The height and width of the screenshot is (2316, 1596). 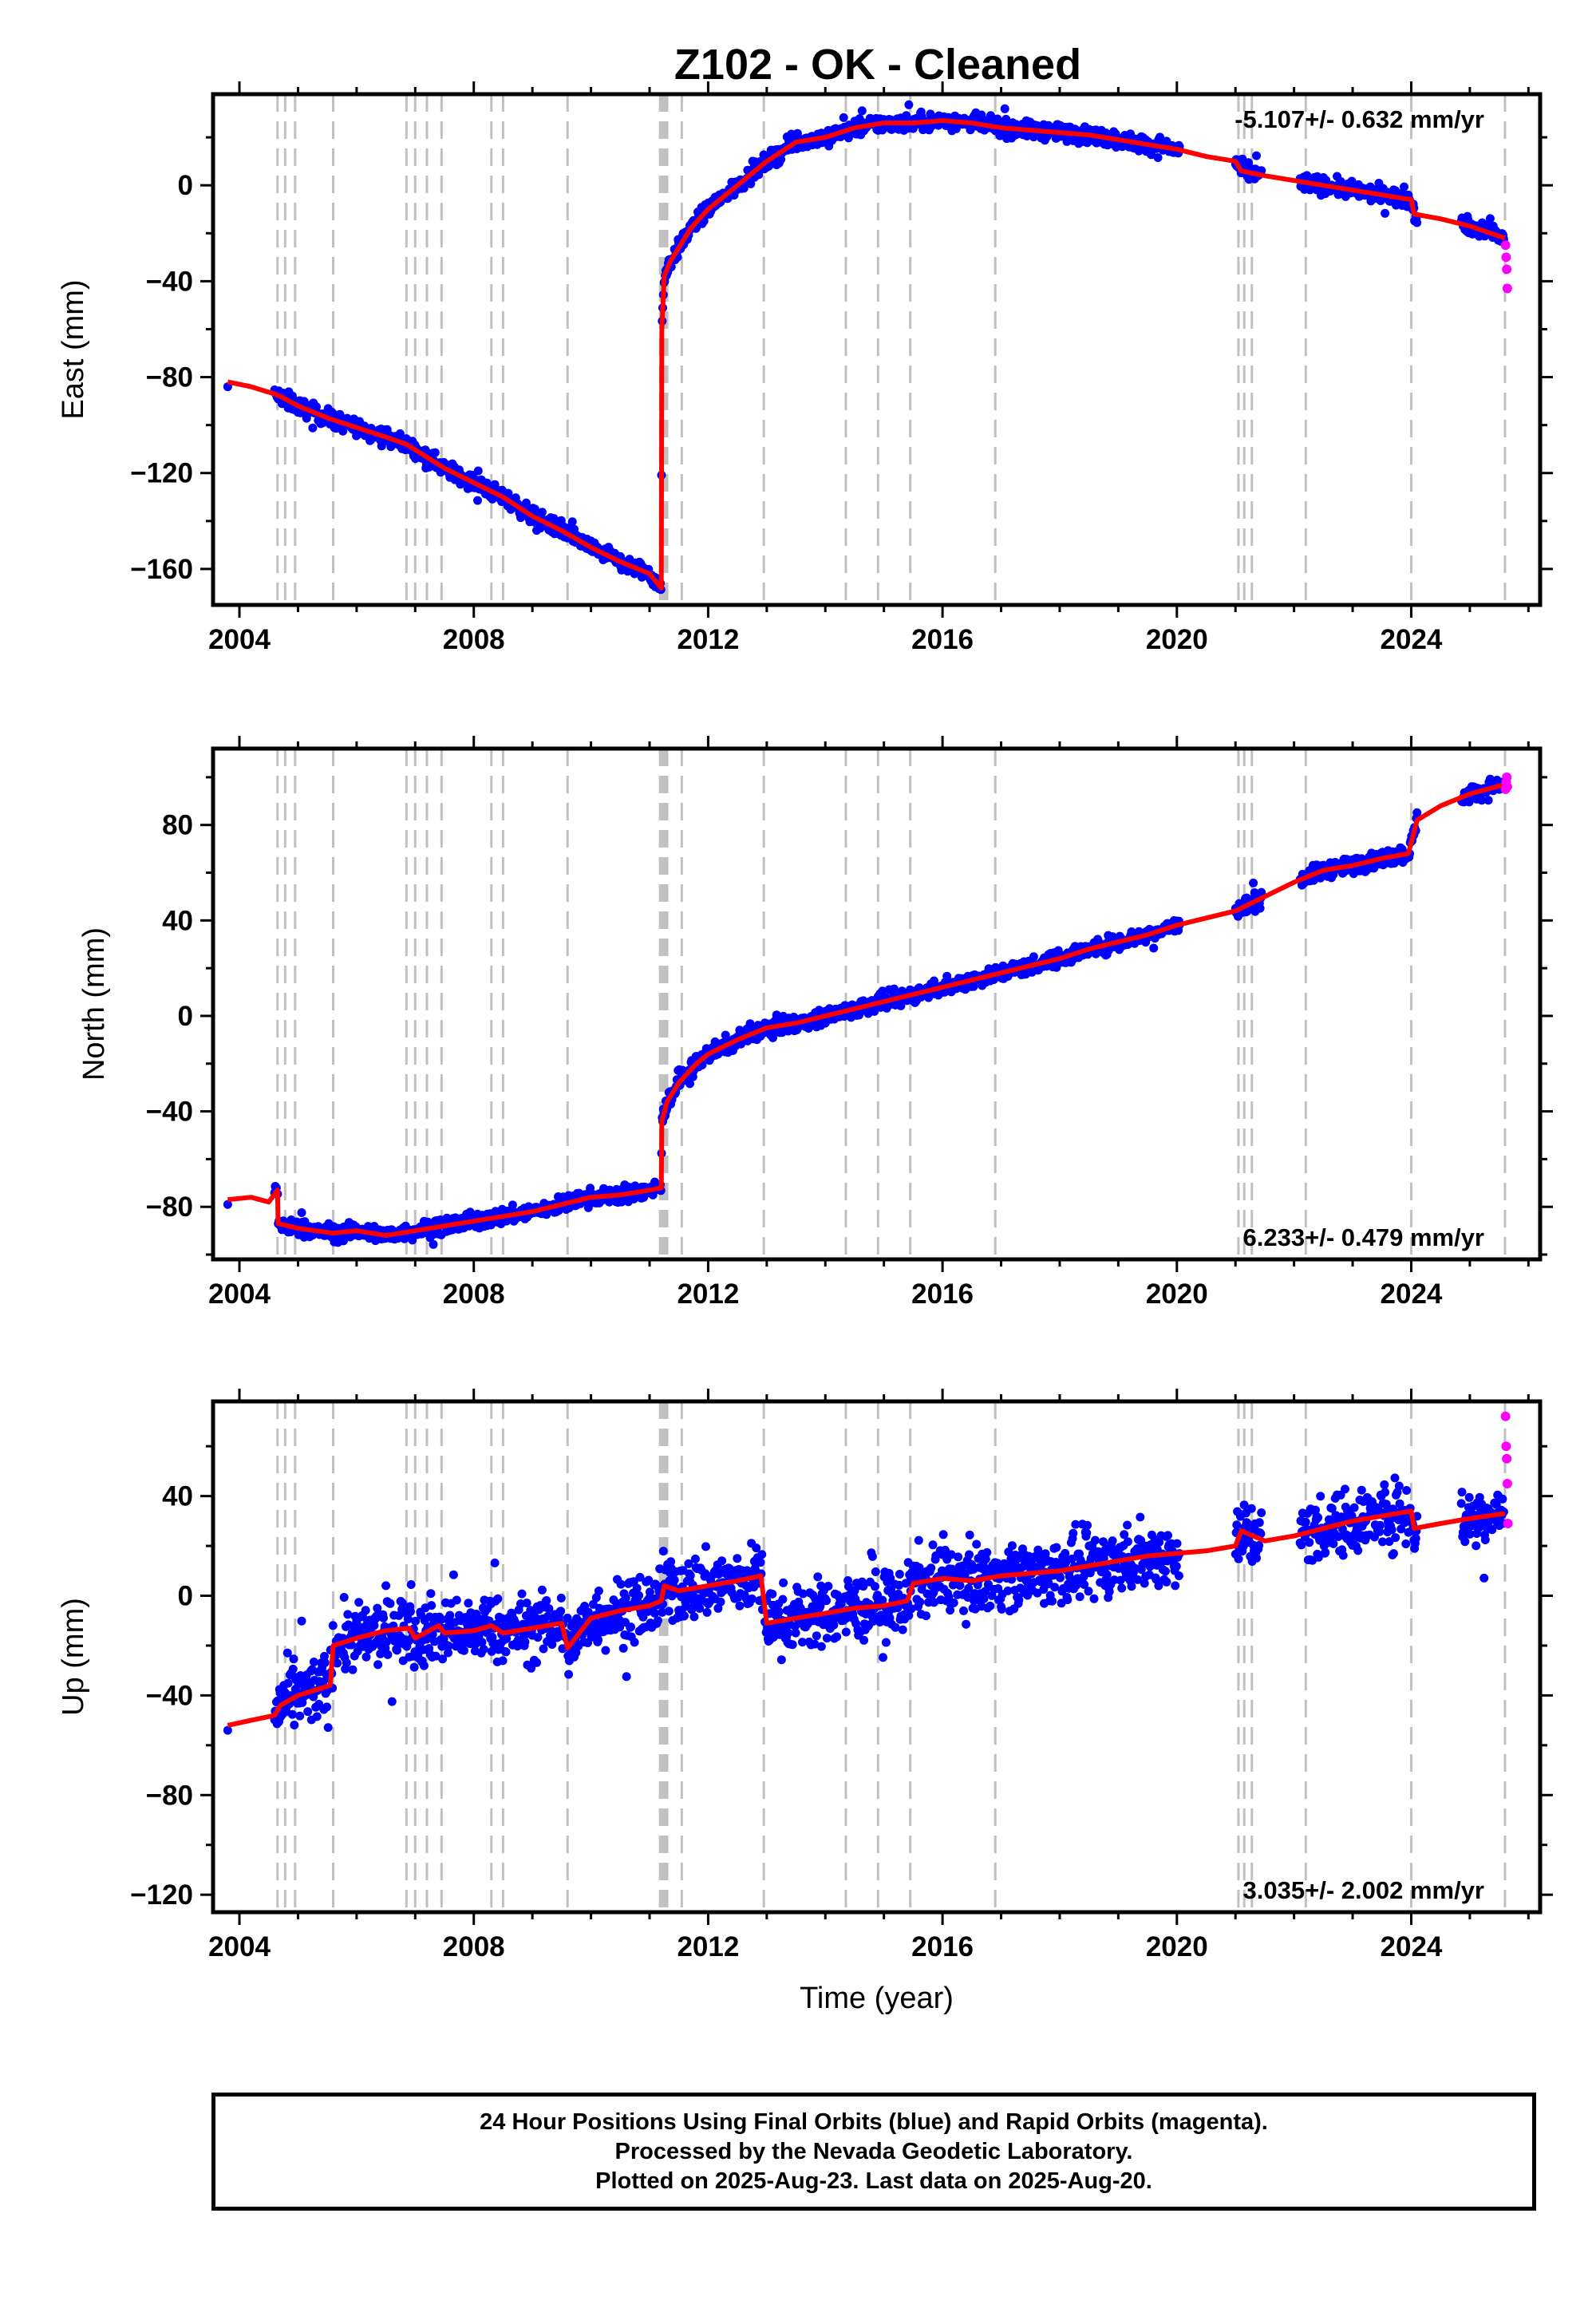 I want to click on y-tick-label: −120, so click(x=161, y=473).